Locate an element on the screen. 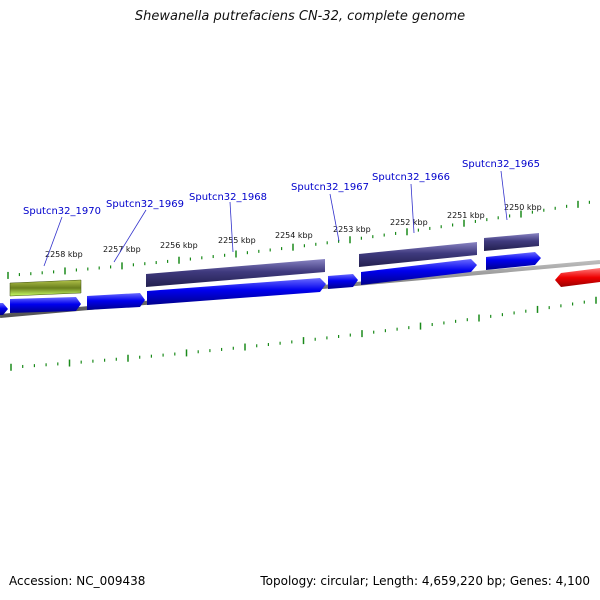  gene-feature-1966-fwd is located at coordinates (419, 272).